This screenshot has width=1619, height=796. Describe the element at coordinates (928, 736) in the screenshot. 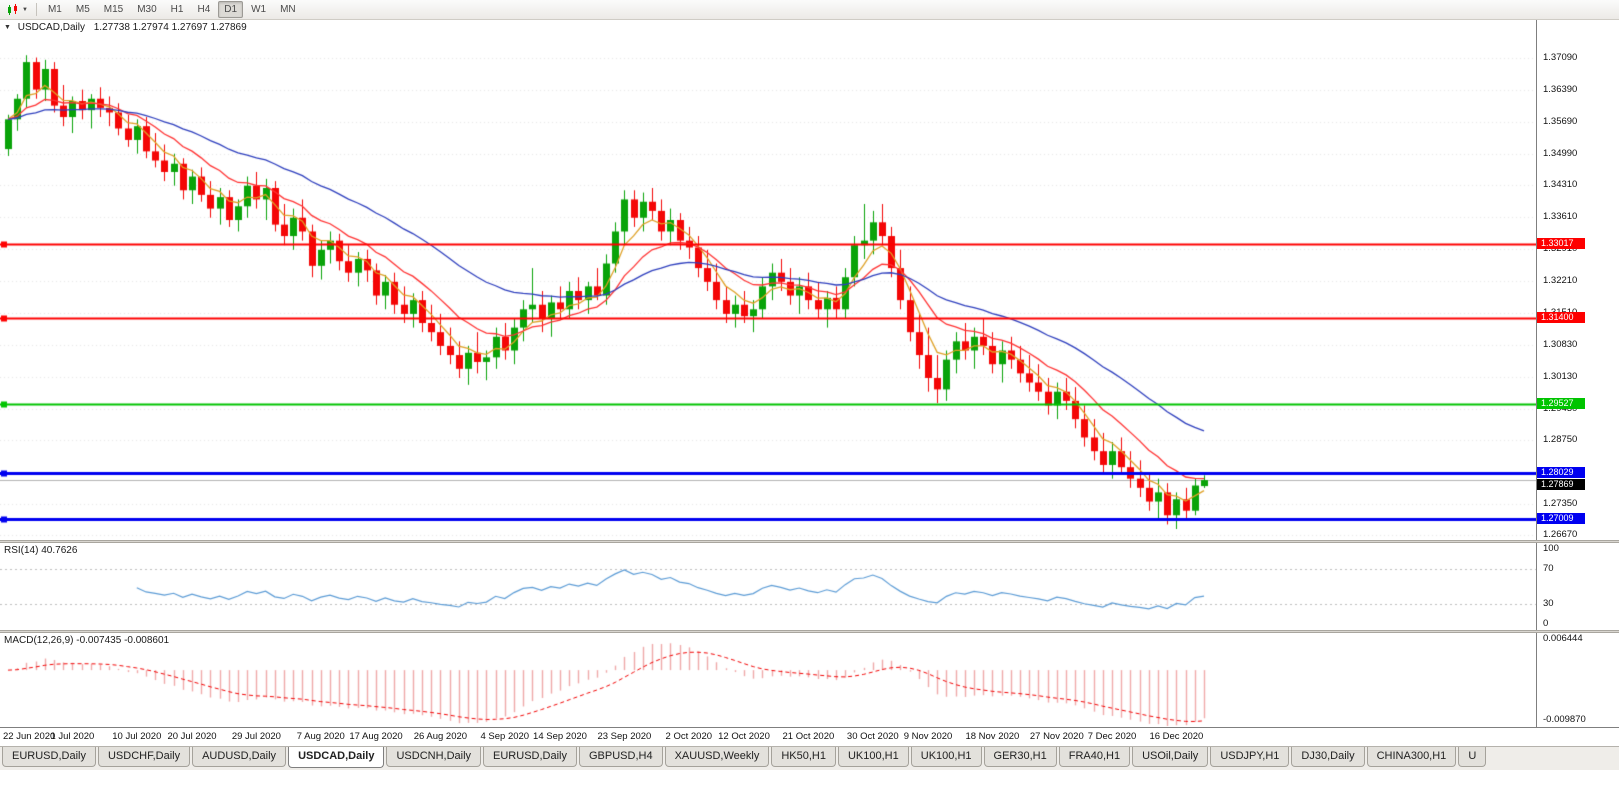

I see `date-axis-label: 9 Nov 2020` at that location.